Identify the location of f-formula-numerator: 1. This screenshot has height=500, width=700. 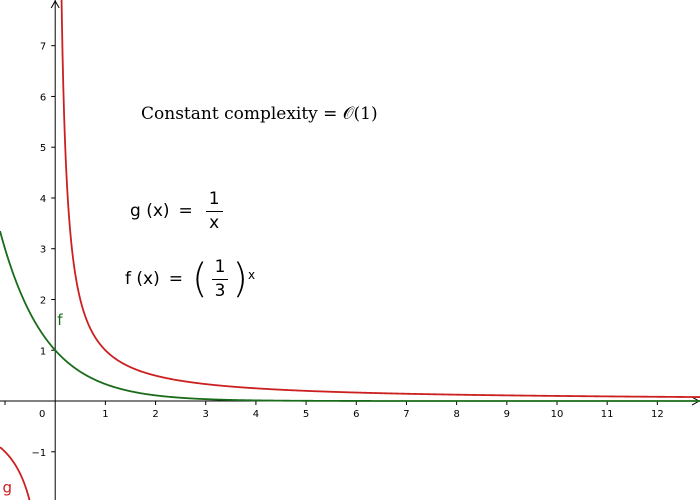
(220, 269).